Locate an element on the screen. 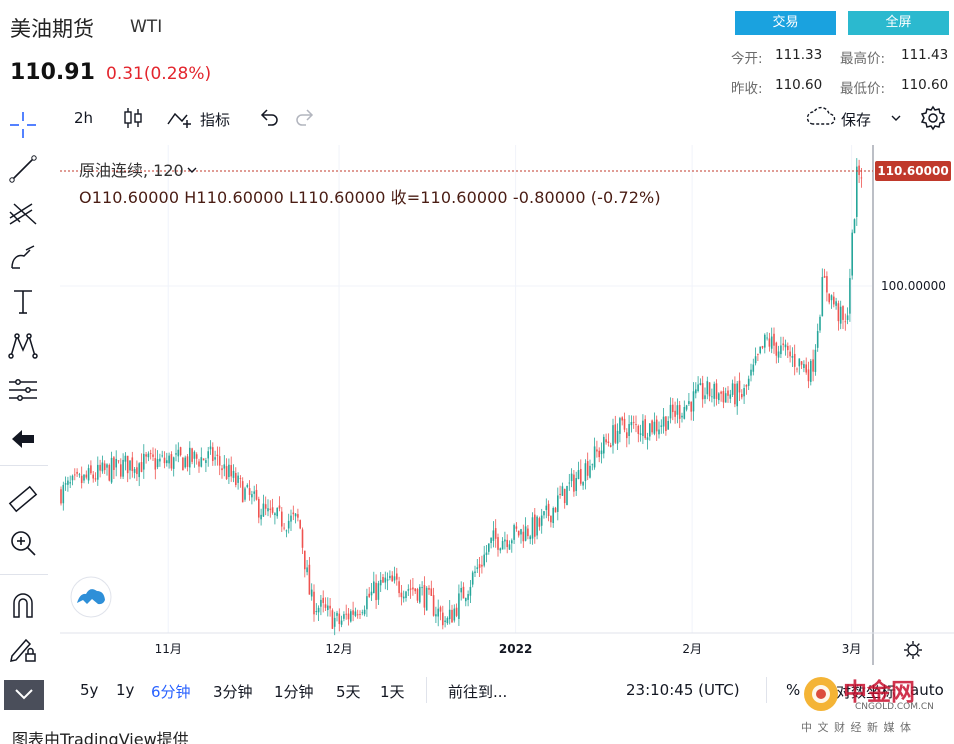 The height and width of the screenshot is (744, 954). back-arrow-icon is located at coordinates (23, 439).